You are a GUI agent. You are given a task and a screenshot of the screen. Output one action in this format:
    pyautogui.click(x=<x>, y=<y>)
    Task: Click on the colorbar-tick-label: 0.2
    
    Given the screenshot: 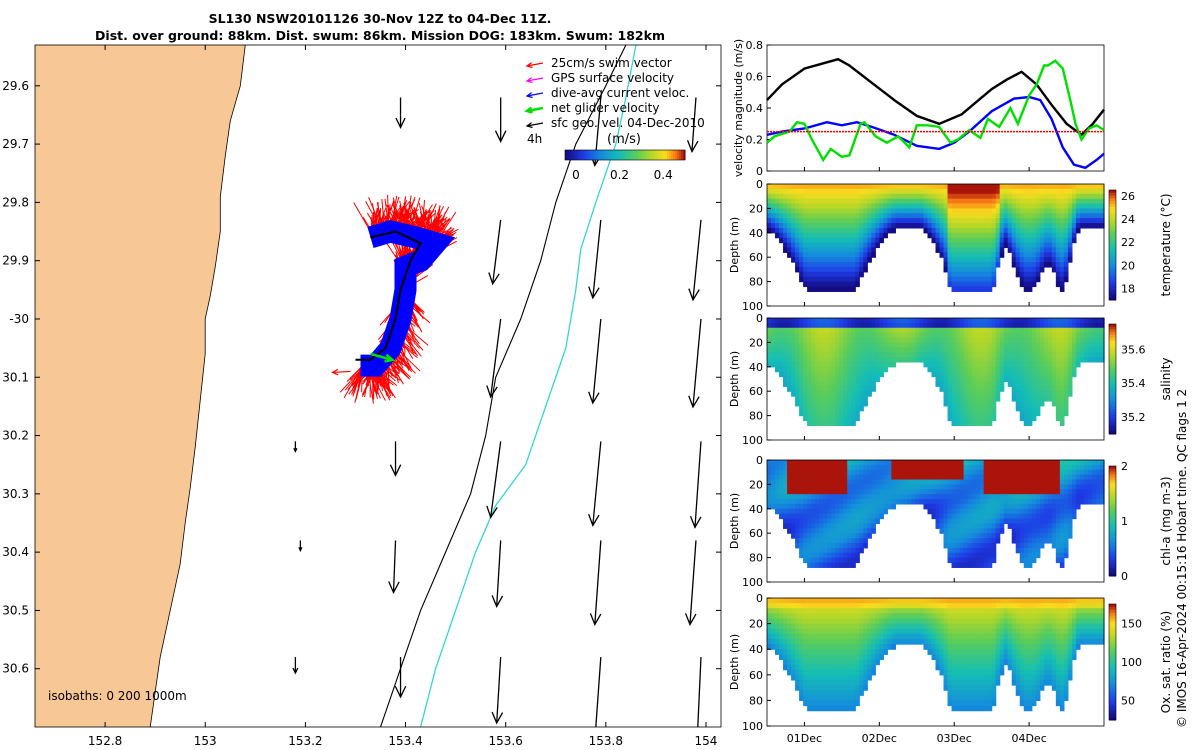 What is the action you would take?
    pyautogui.click(x=619, y=175)
    